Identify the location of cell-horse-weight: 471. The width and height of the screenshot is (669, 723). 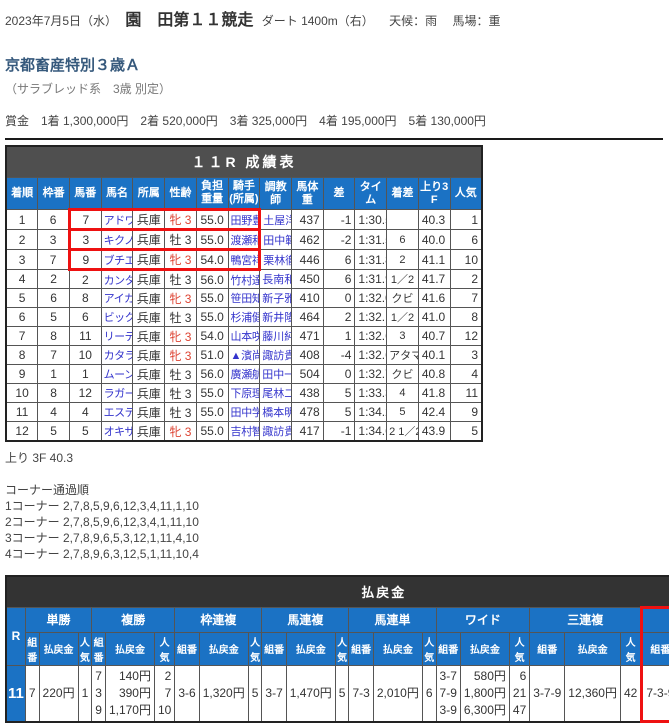
(307, 336).